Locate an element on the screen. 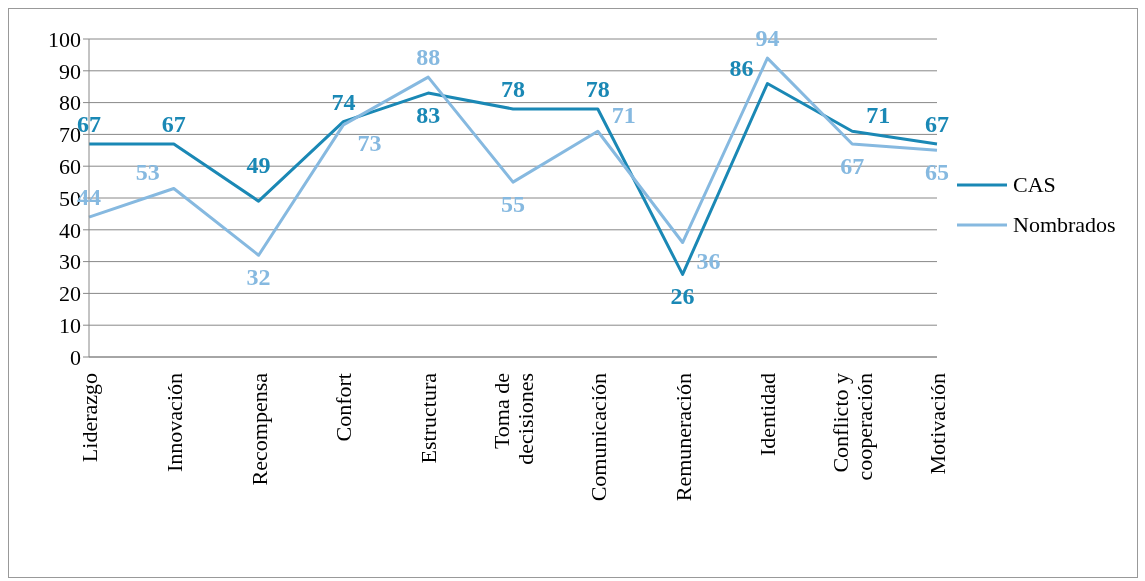 The image size is (1145, 581). data-label: 55 is located at coordinates (513, 204).